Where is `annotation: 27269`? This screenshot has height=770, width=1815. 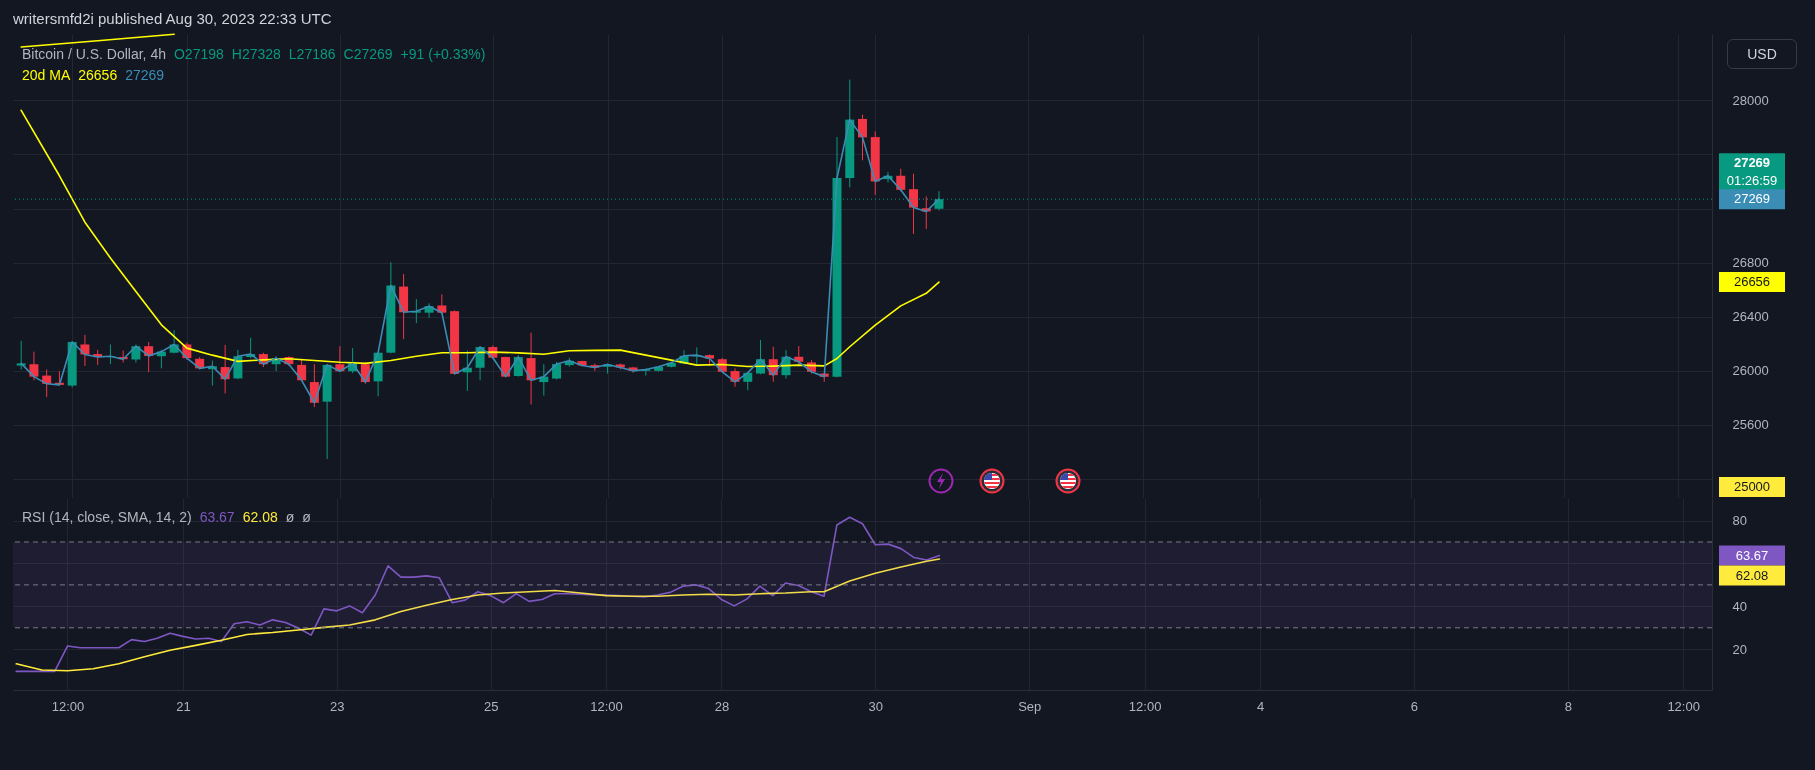
annotation: 27269 is located at coordinates (145, 75).